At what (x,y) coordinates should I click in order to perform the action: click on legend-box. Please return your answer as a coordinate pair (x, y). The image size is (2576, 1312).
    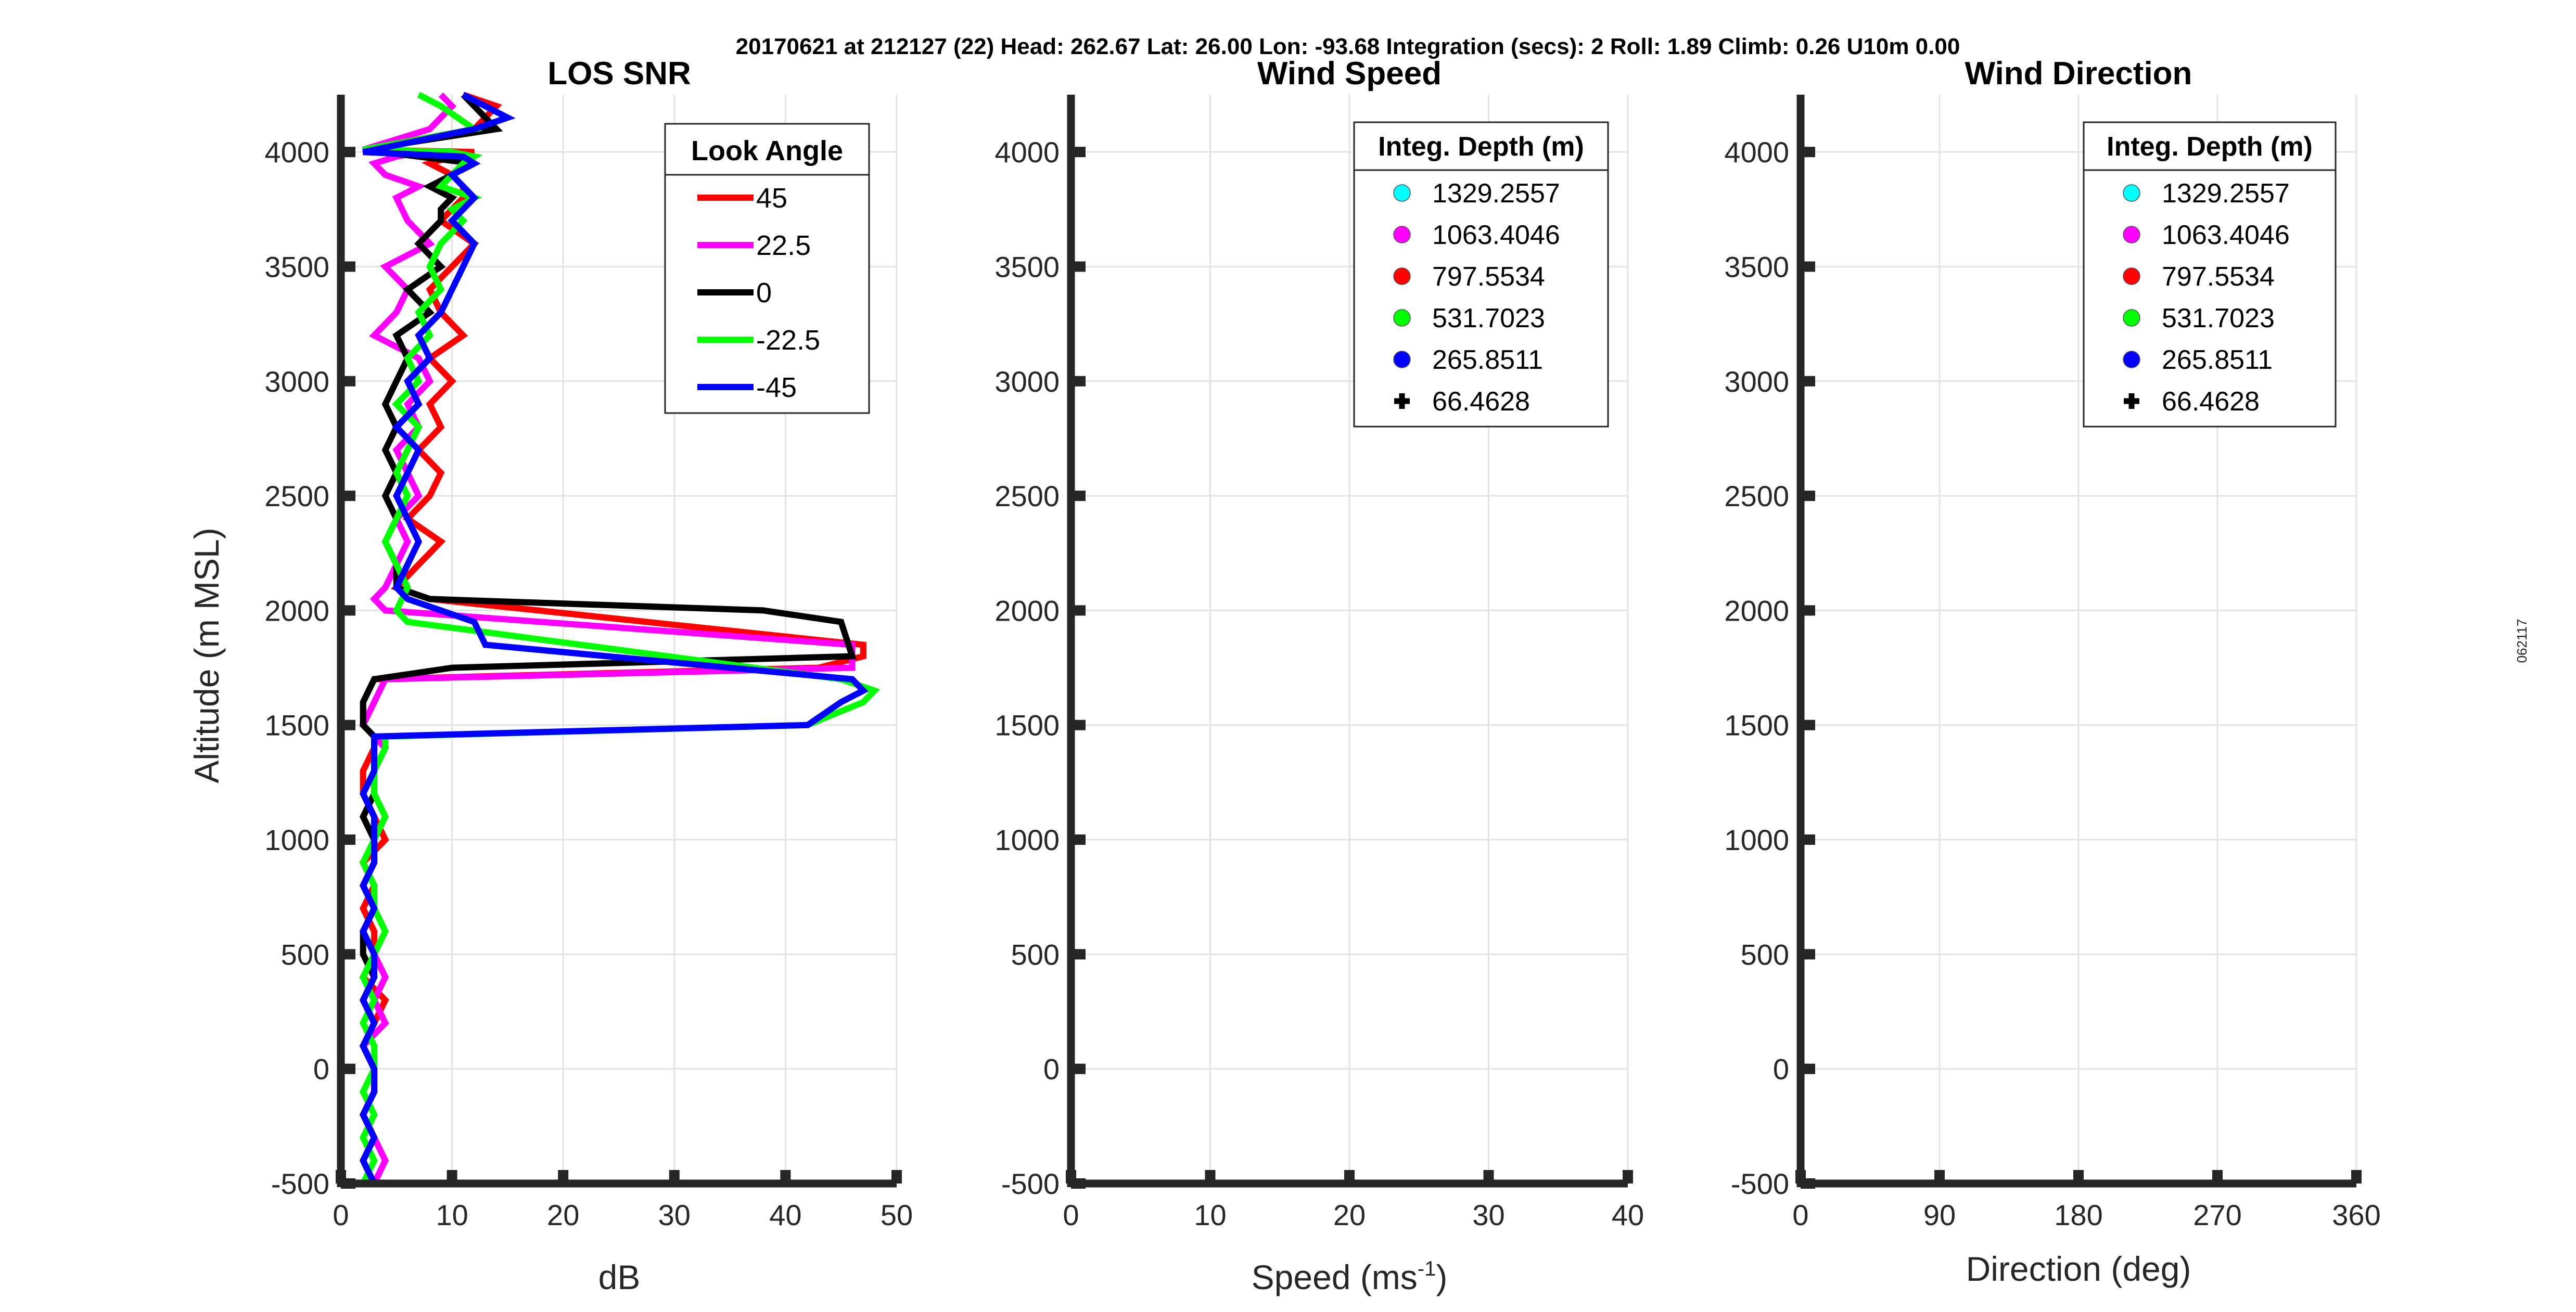
    Looking at the image, I should click on (767, 269).